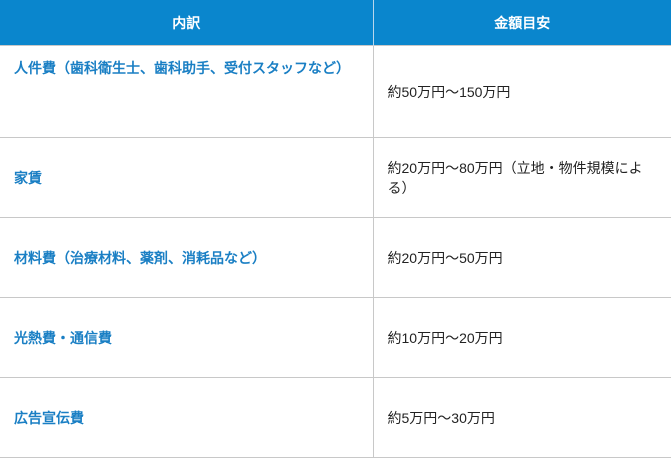 Image resolution: width=671 pixels, height=458 pixels. I want to click on item-cell: 広告宣伝費, so click(187, 417).